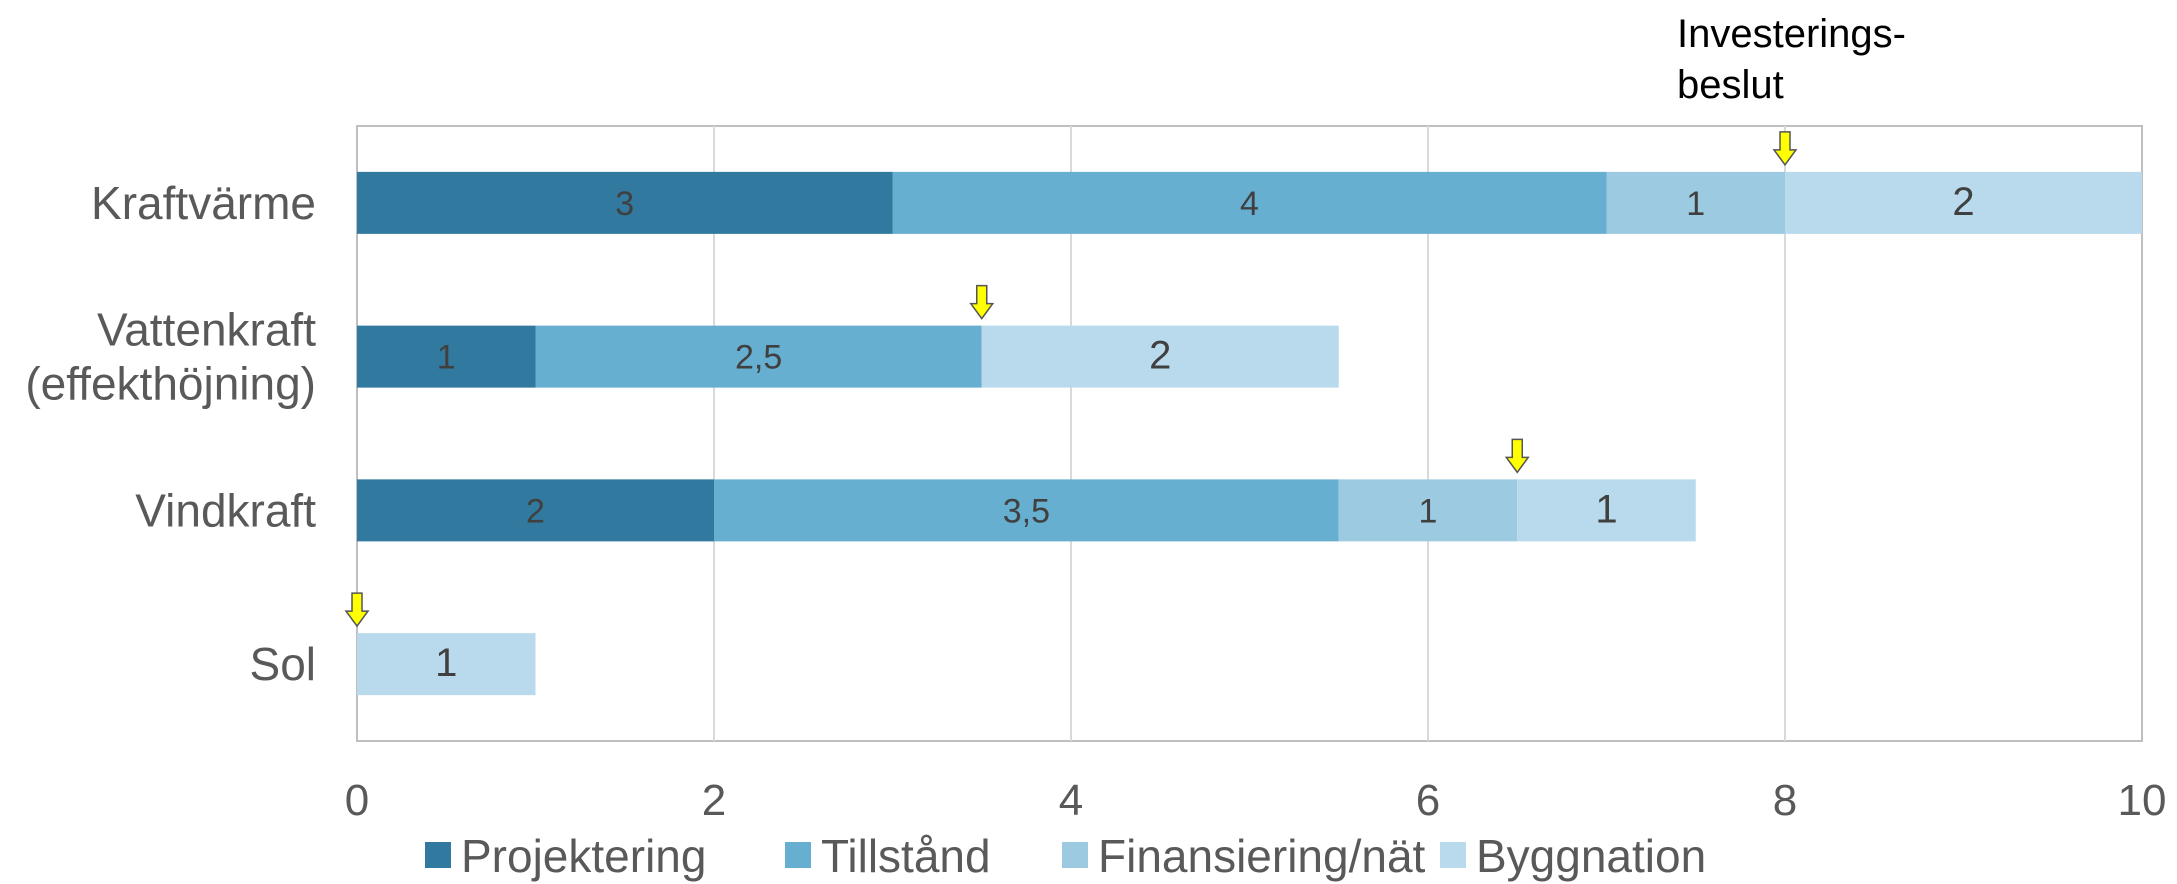 This screenshot has width=2177, height=884. Describe the element at coordinates (906, 856) in the screenshot. I see `legend-label: Tillstånd` at that location.